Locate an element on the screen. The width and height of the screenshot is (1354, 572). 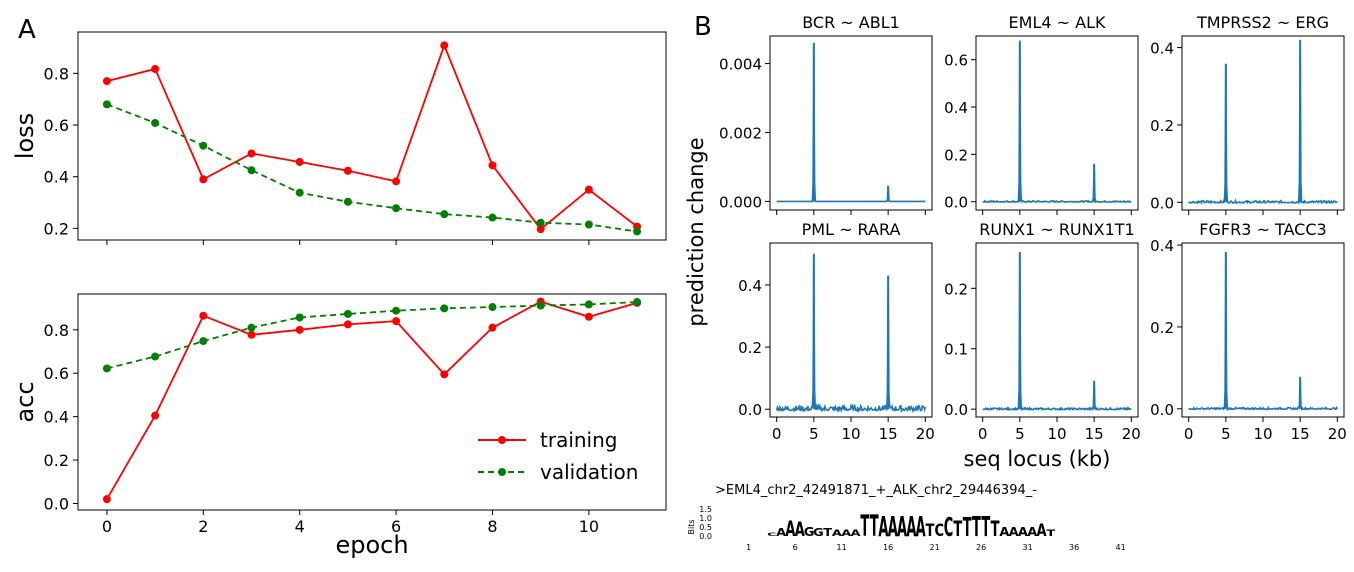
panel-title: BCR ~ ABL1 is located at coordinates (851, 22).